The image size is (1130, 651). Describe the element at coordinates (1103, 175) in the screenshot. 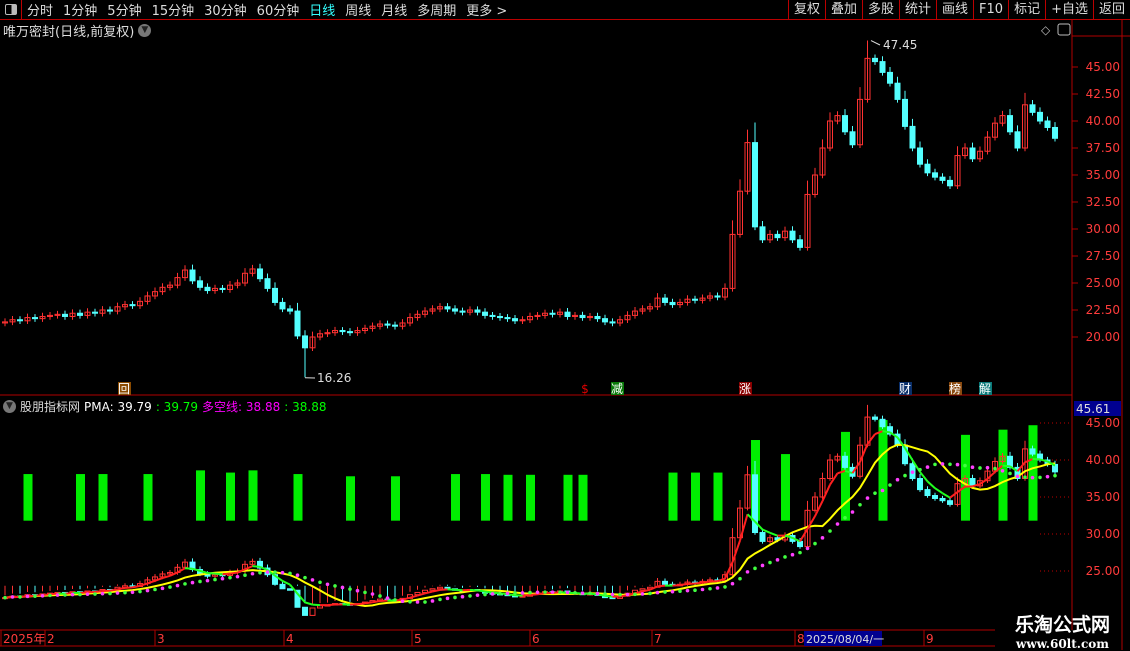

I see `y-tick-label: 35.00` at that location.